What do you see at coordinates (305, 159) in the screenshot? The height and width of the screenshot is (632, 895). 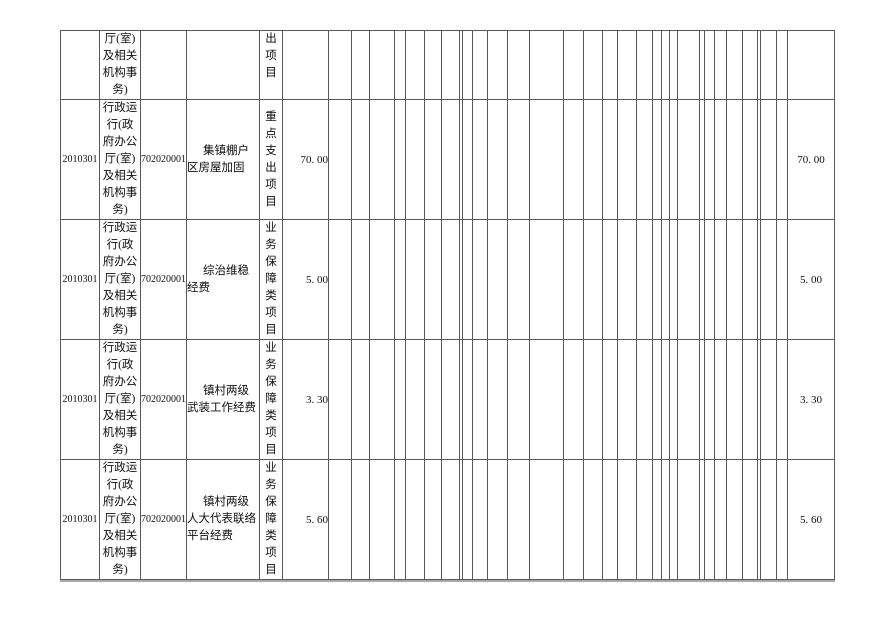 I see `amount-cell: 70. 00` at bounding box center [305, 159].